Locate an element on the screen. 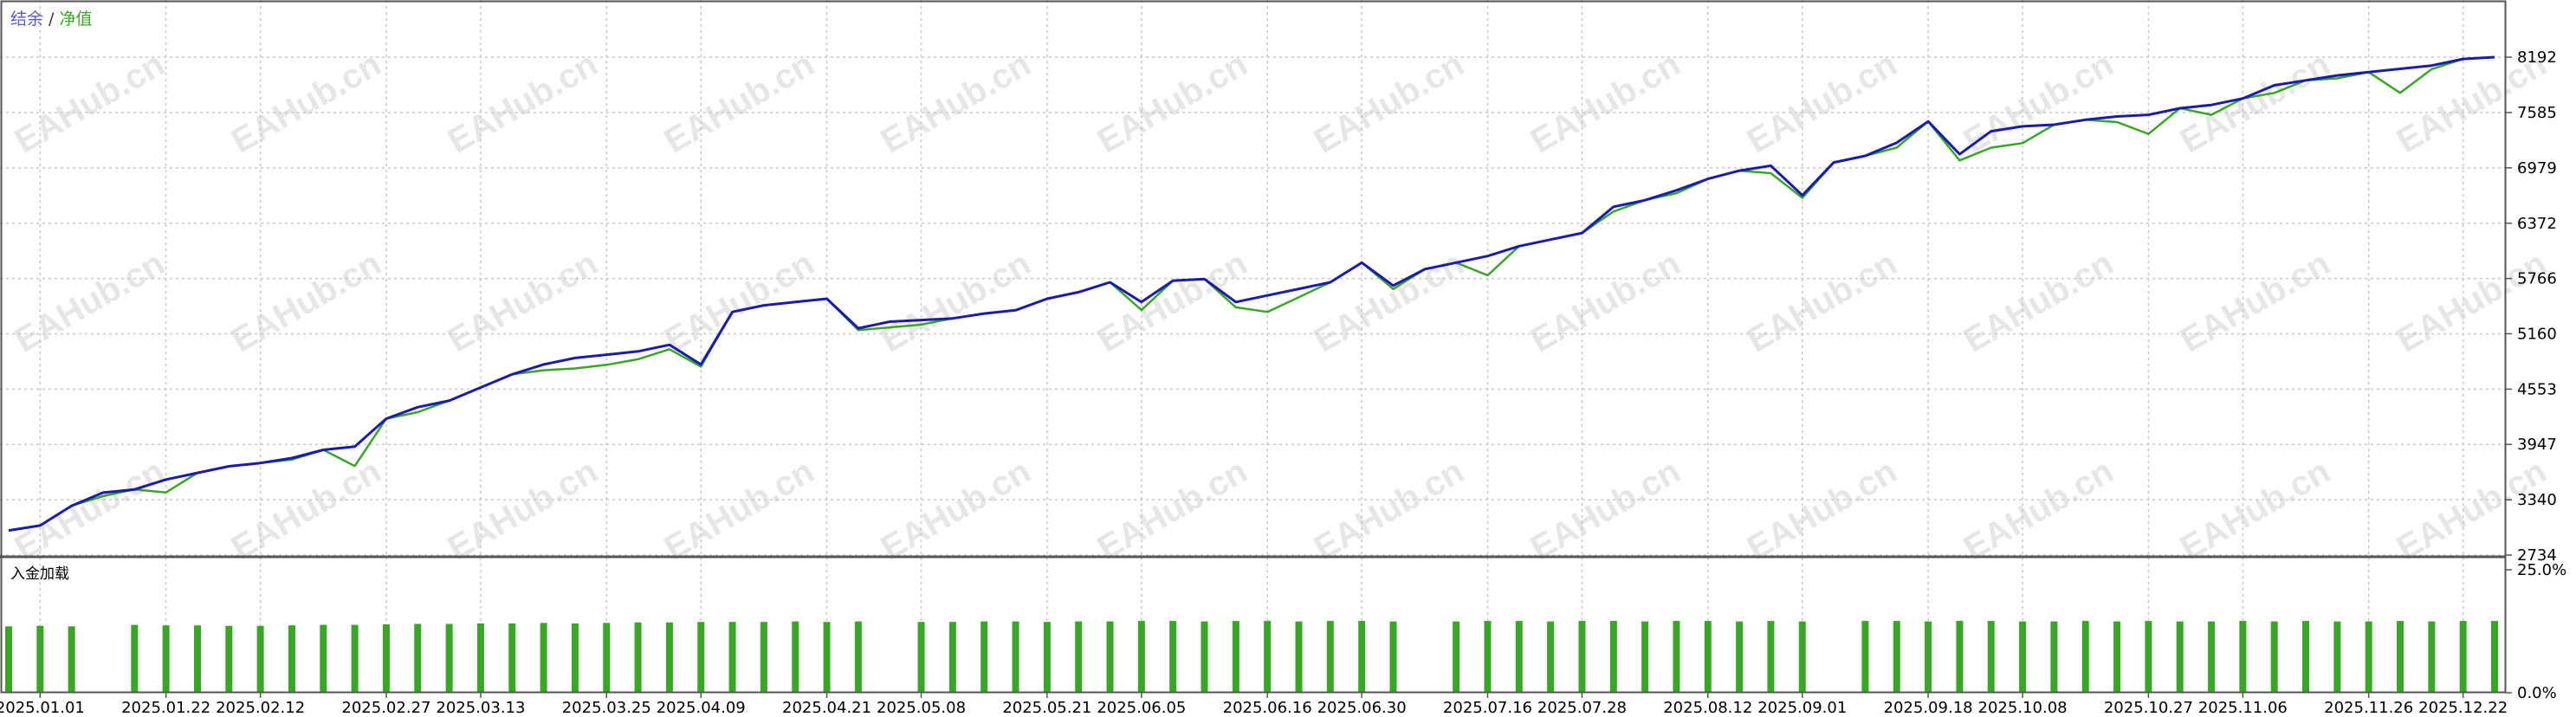 The image size is (2576, 717). y-tick-label: 5766 is located at coordinates (2537, 279).